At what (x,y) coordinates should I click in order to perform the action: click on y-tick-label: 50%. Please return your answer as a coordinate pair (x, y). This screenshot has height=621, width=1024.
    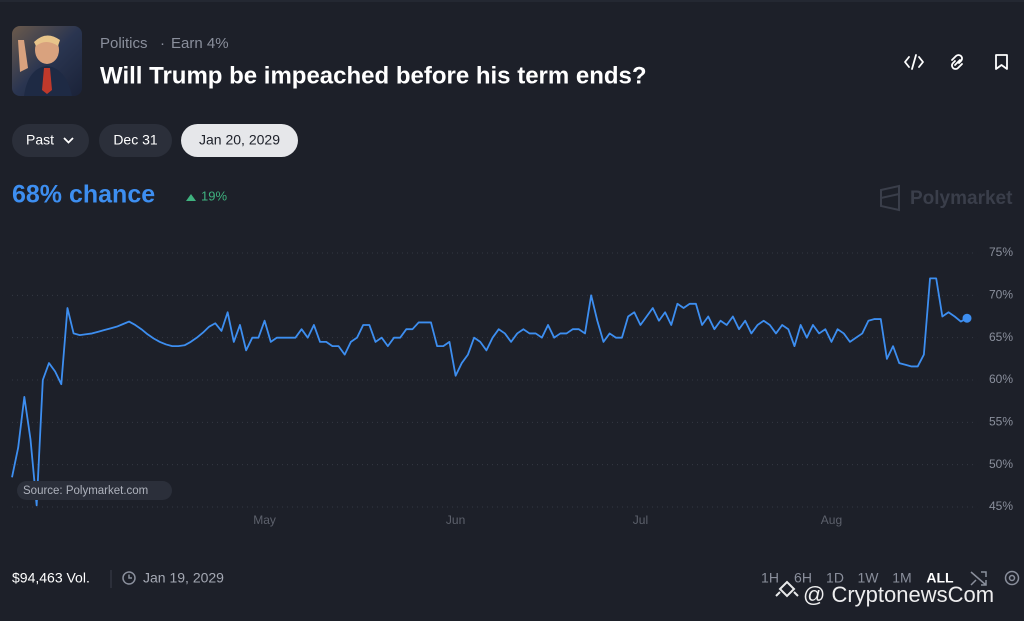
    Looking at the image, I should click on (1001, 464).